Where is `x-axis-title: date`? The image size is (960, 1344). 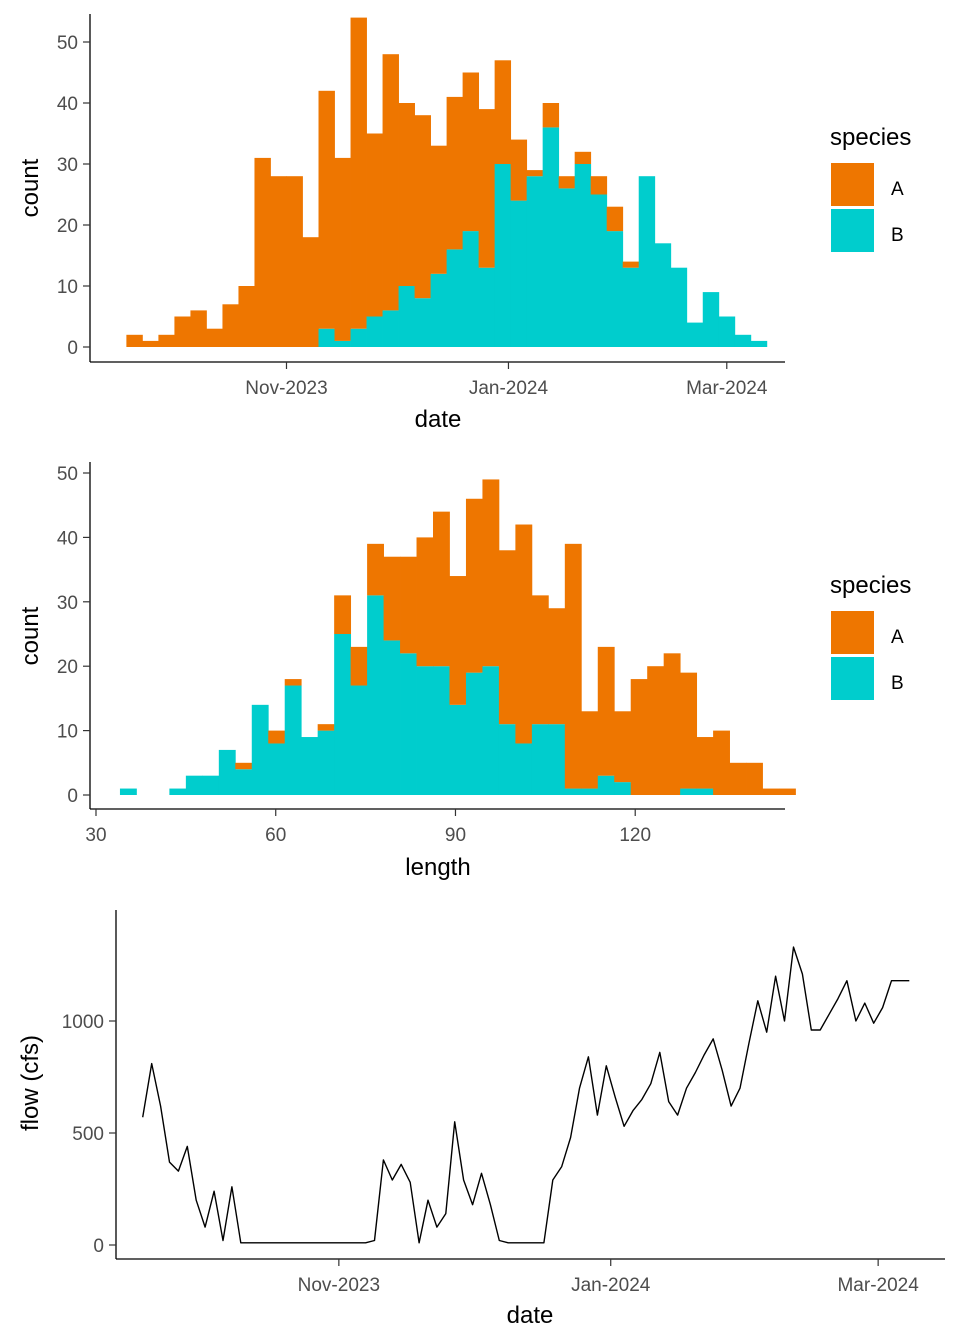 x-axis-title: date is located at coordinates (438, 419).